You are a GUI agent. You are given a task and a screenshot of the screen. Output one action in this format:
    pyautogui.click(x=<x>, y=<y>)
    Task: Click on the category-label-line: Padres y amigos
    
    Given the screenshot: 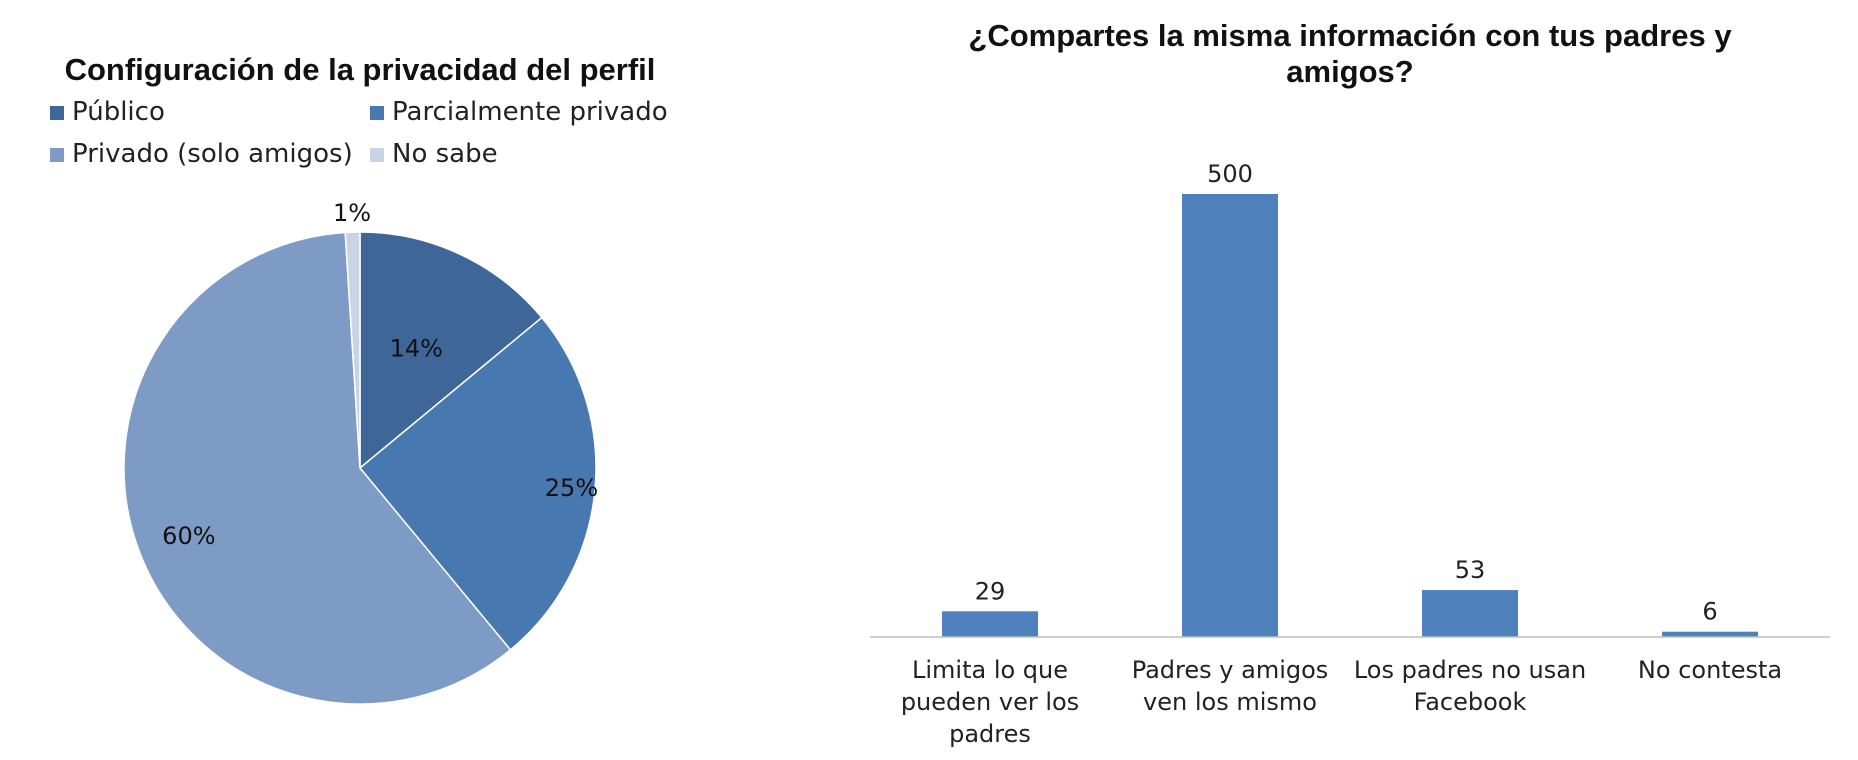 What is the action you would take?
    pyautogui.click(x=1230, y=670)
    